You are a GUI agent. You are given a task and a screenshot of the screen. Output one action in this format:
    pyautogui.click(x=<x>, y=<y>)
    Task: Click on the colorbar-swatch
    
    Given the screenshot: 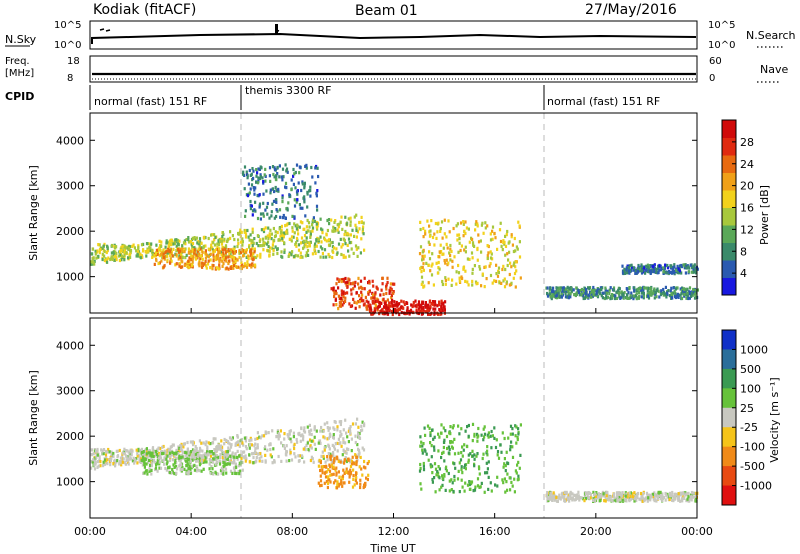 What is the action you would take?
    pyautogui.click(x=729, y=456)
    